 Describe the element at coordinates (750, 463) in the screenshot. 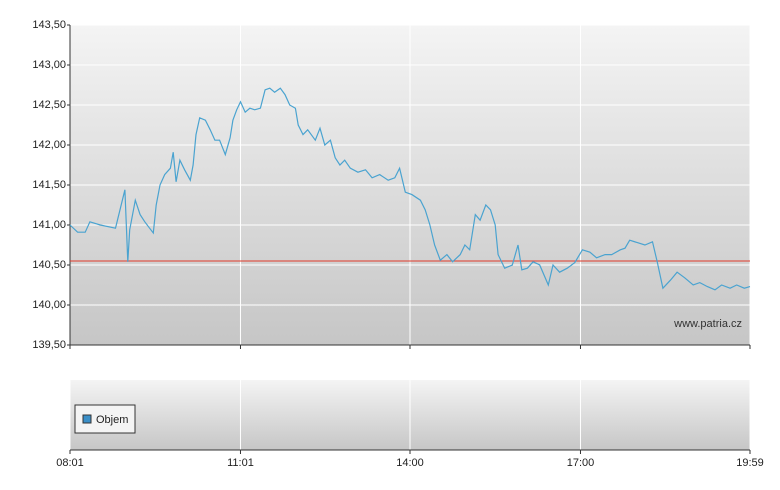

I see `x-tick-label: 19:59` at that location.